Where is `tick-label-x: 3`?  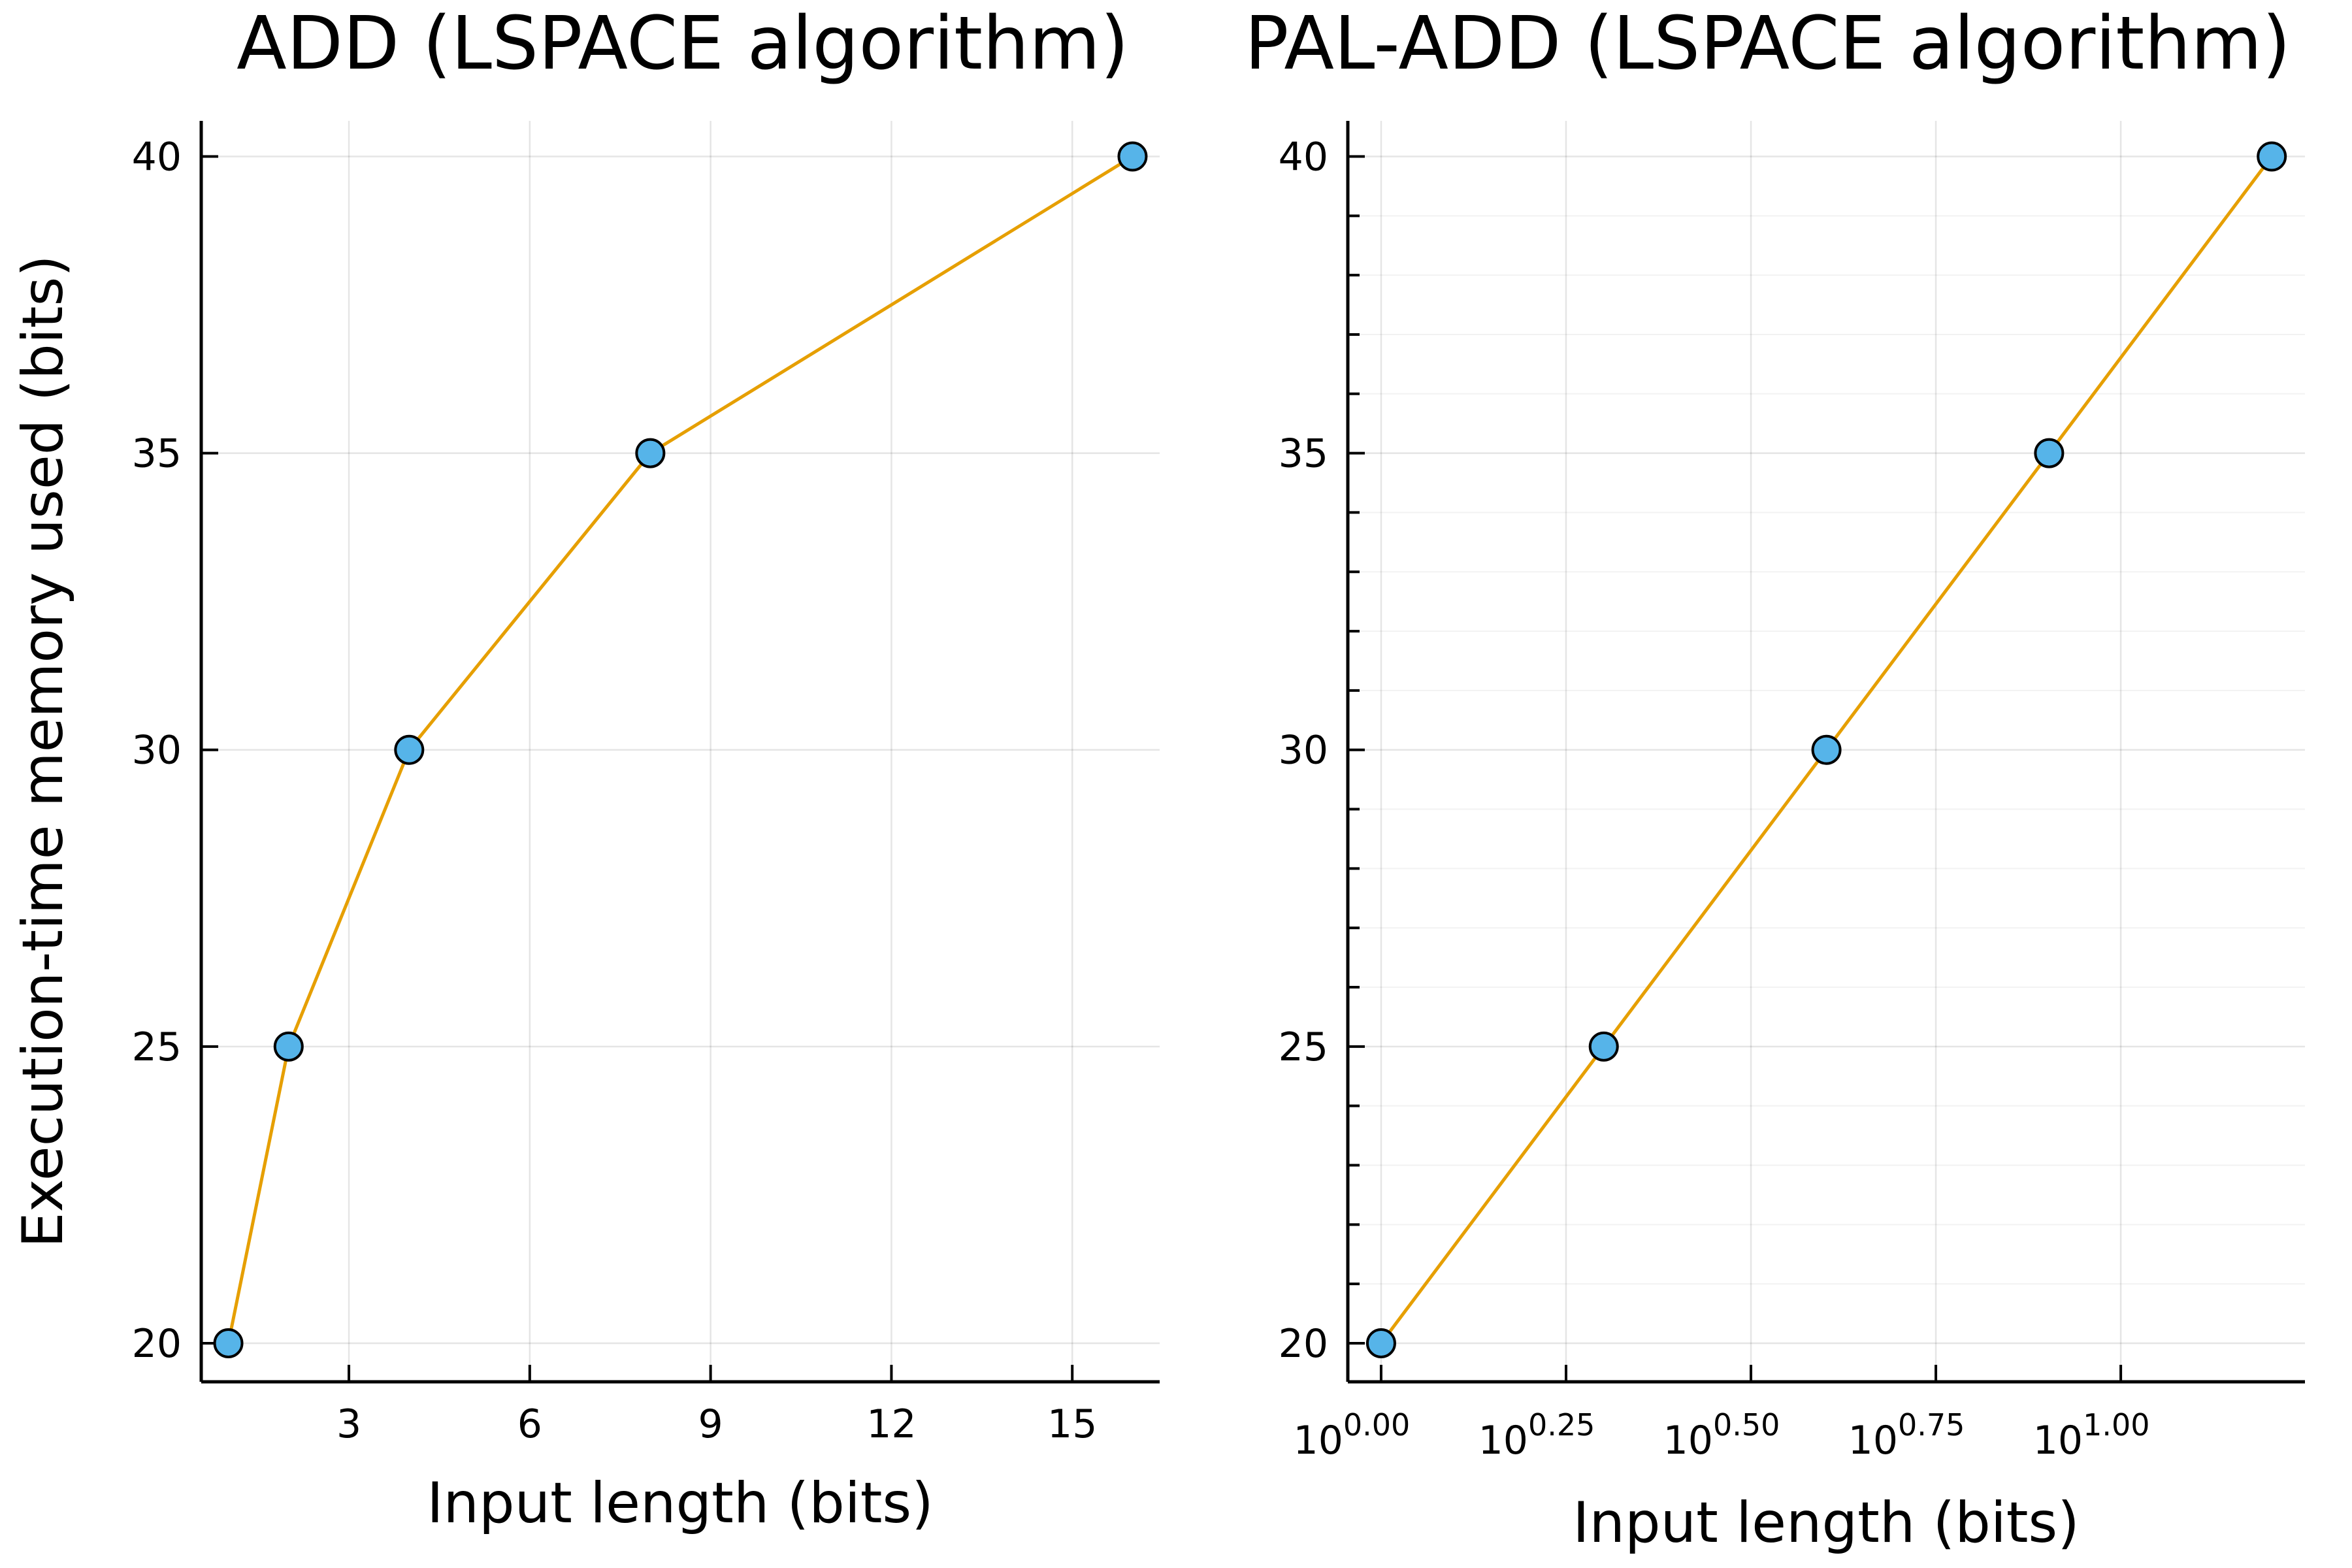
tick-label-x: 3 is located at coordinates (348, 1424).